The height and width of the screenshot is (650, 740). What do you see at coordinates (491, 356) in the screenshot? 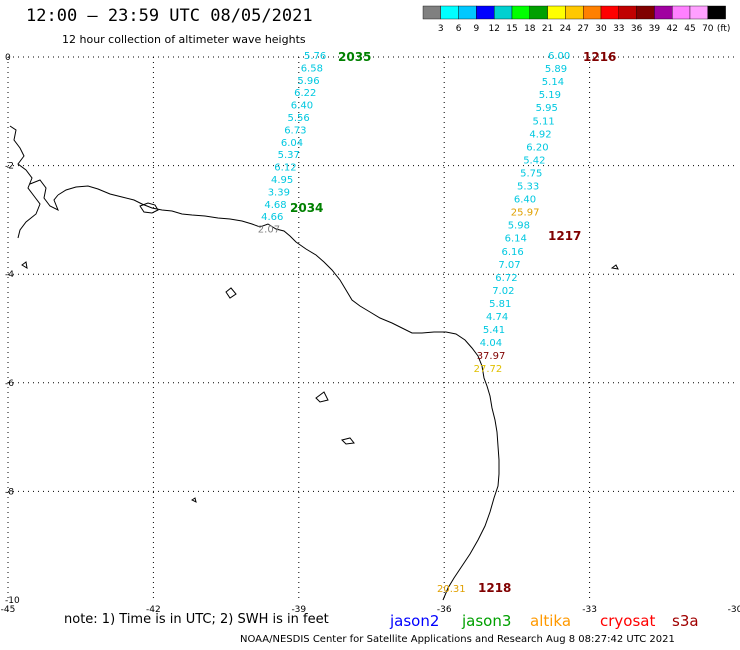
I see `swh-value: 37.97` at bounding box center [491, 356].